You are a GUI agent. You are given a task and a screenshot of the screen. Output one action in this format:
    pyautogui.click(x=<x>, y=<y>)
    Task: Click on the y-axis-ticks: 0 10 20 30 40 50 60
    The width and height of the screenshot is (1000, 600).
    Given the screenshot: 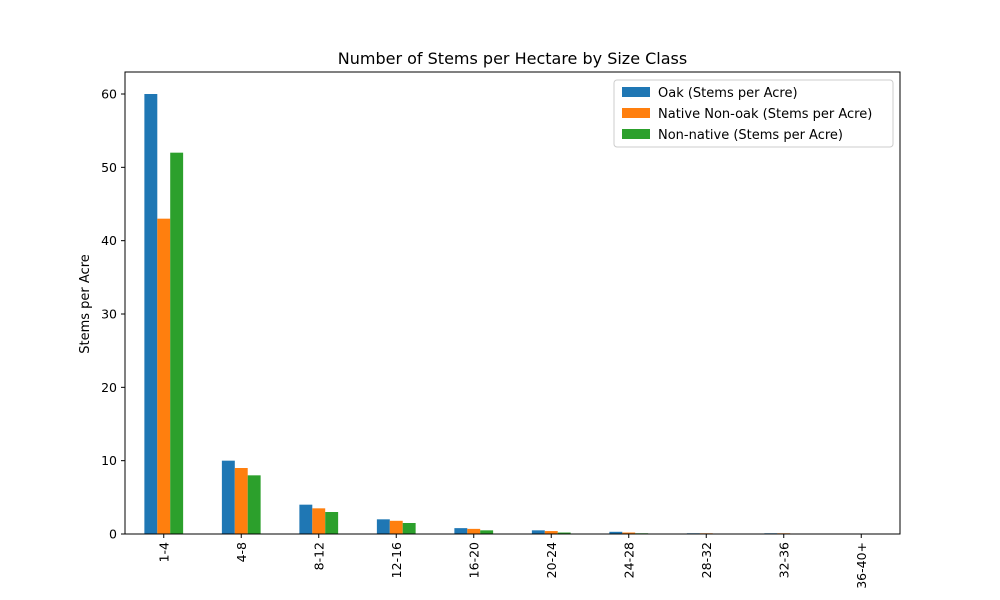 What is the action you would take?
    pyautogui.click(x=113, y=314)
    